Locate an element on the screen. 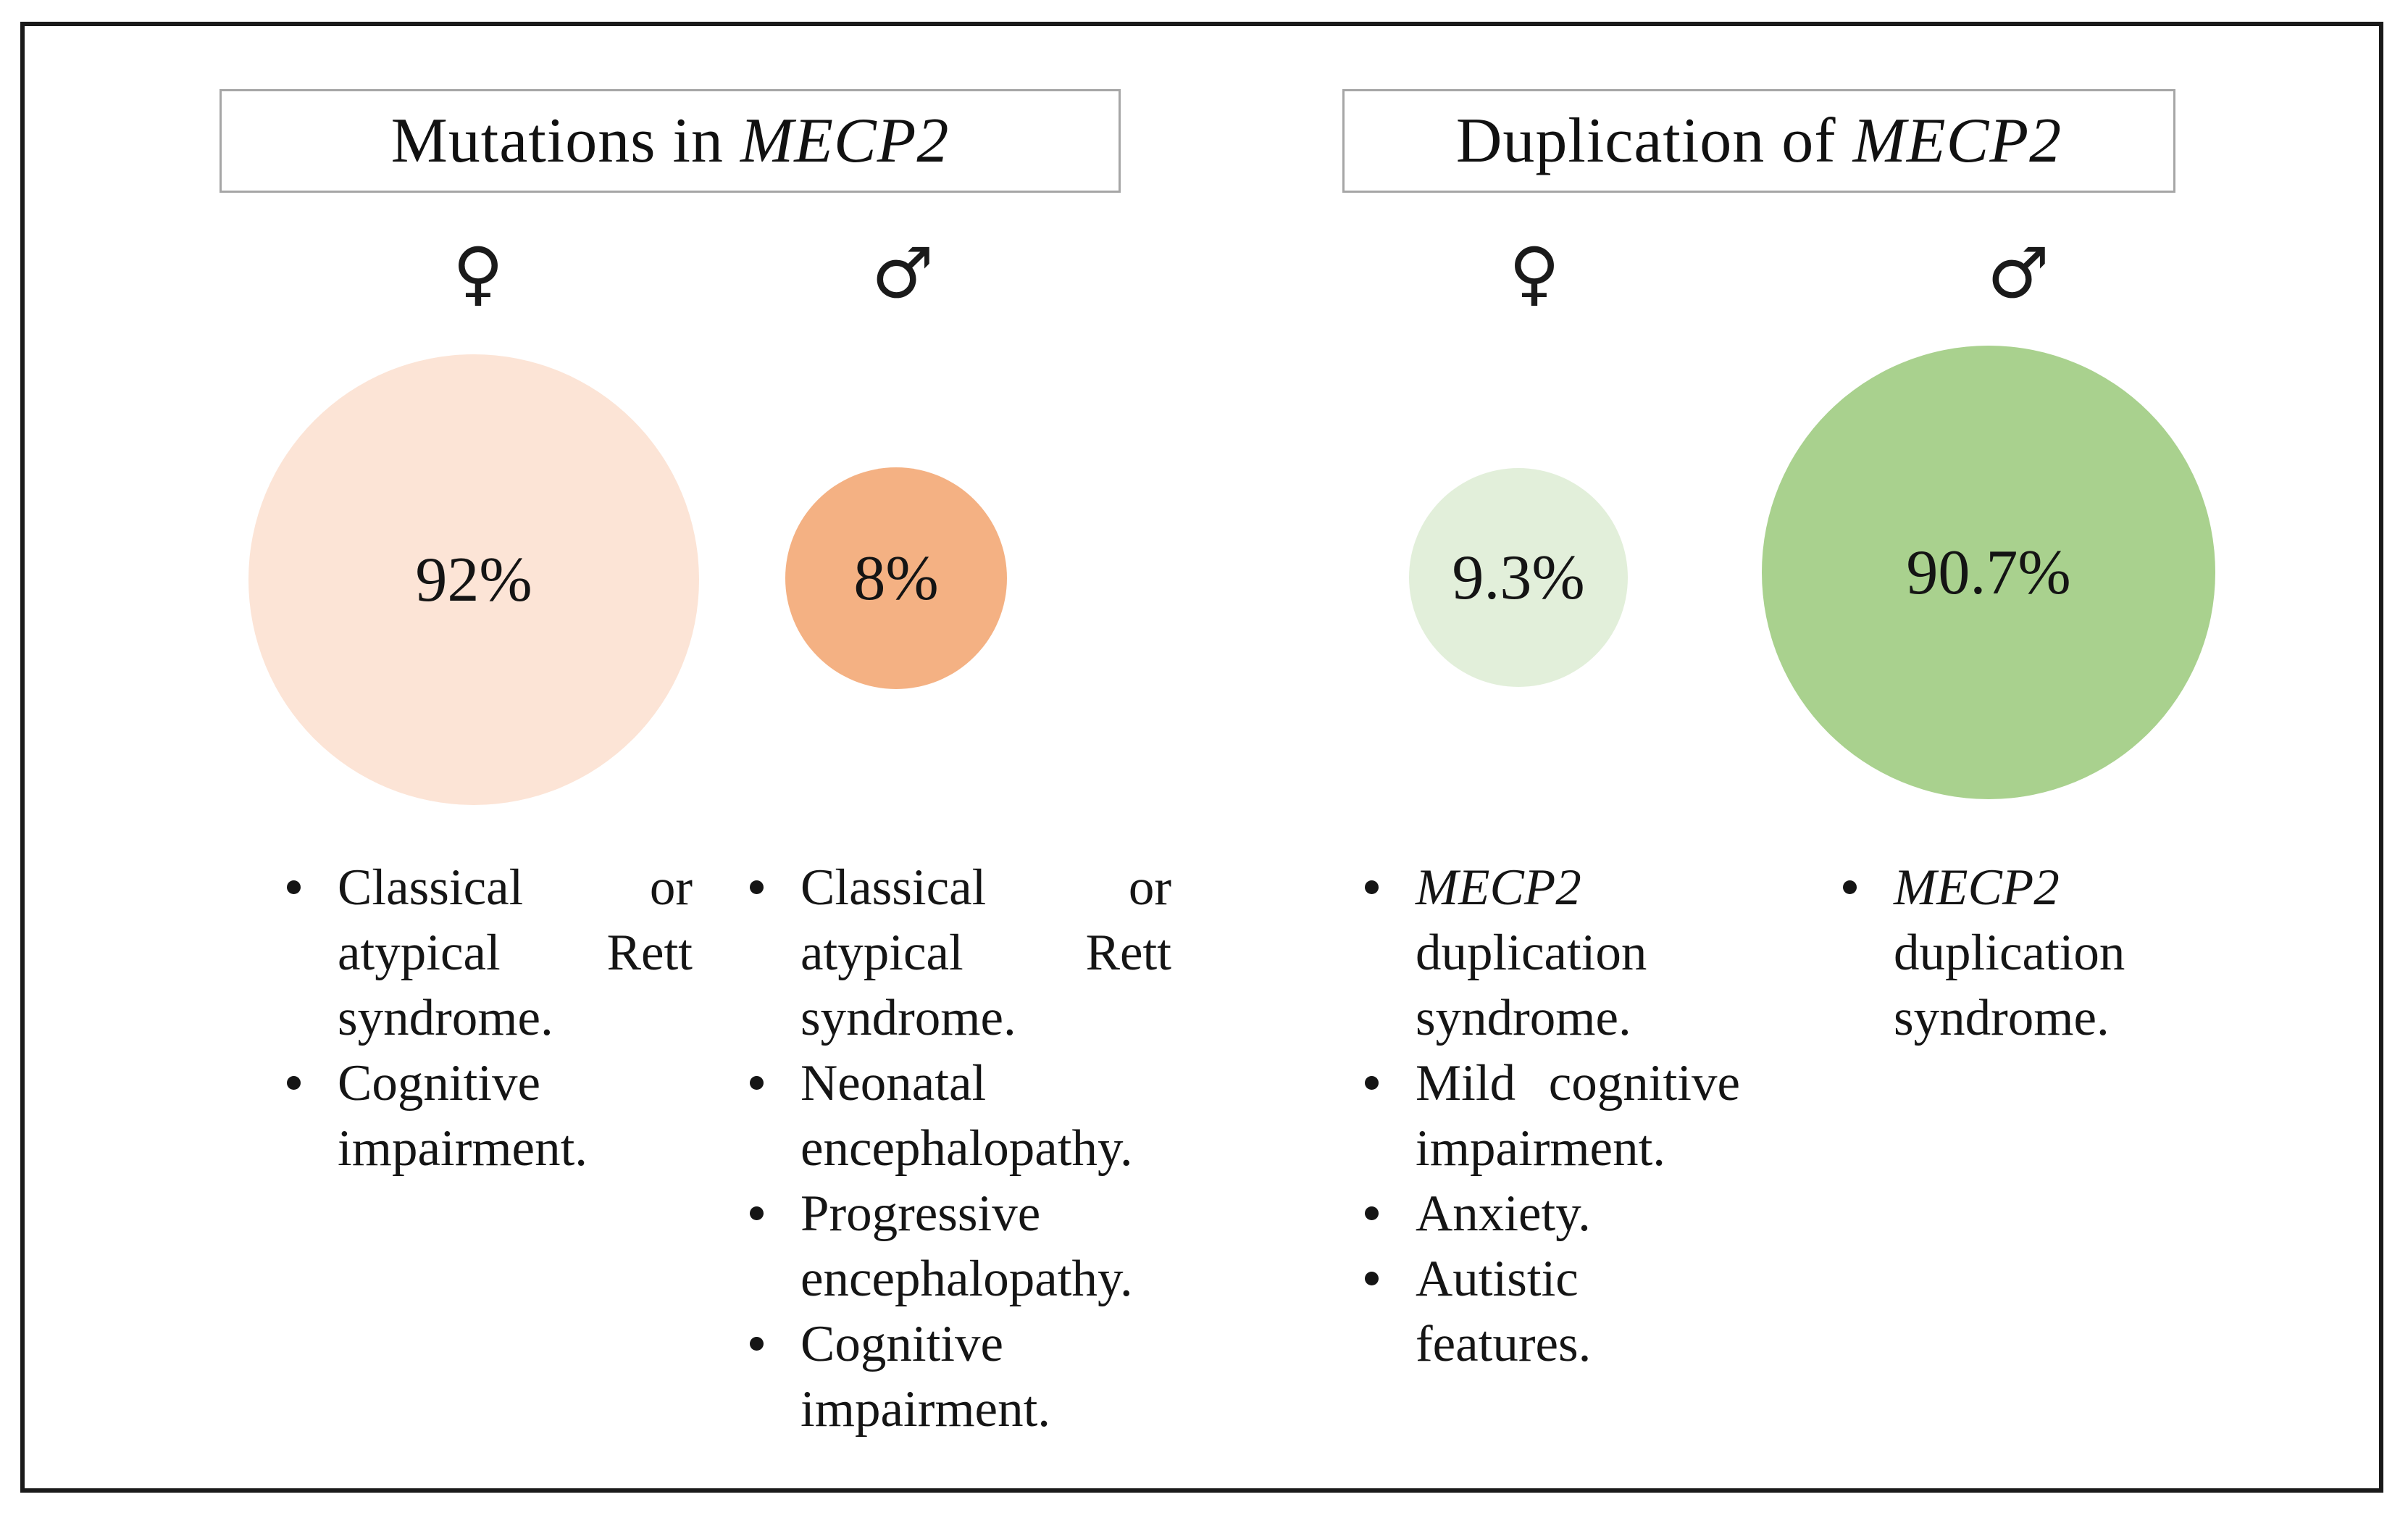 This screenshot has height=1518, width=2408. percent-label: 90.7% is located at coordinates (1989, 572).